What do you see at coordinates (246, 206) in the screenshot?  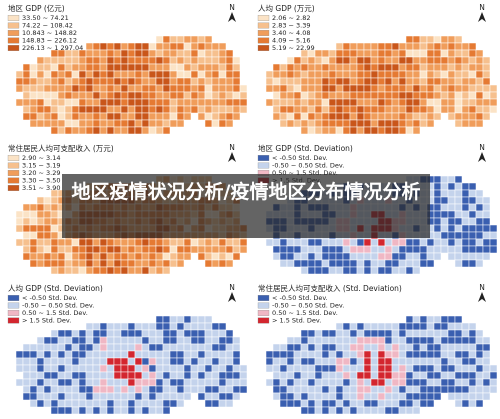 I see `banner: 地区疫情状况分析/疫情地区分布情况分析` at bounding box center [246, 206].